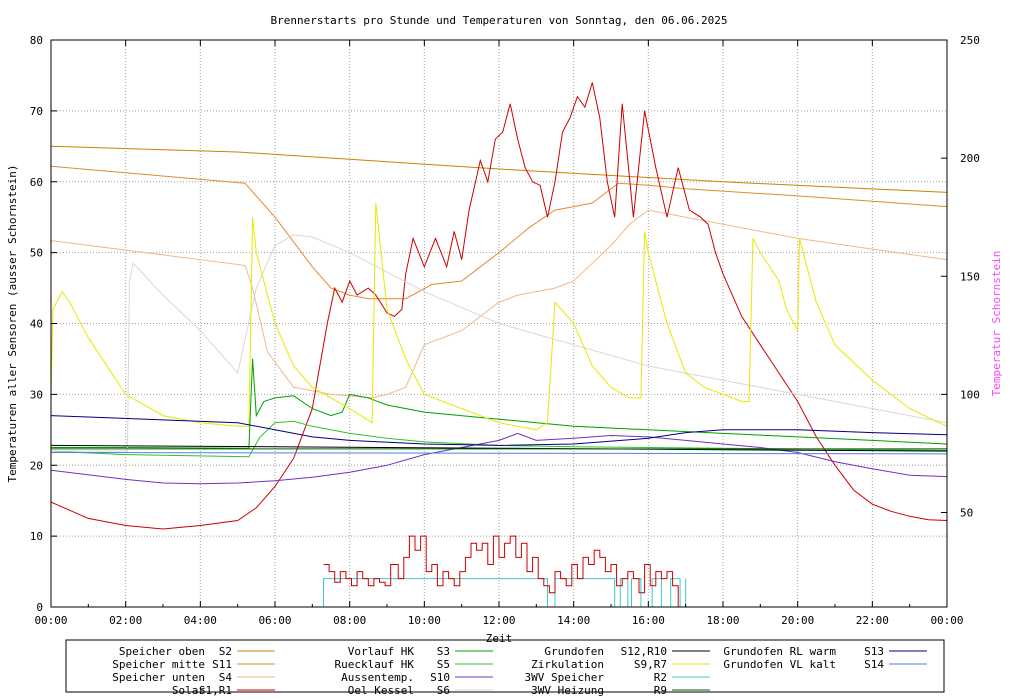  Describe the element at coordinates (381, 690) in the screenshot. I see `legend-label: Oel Kessel` at that location.